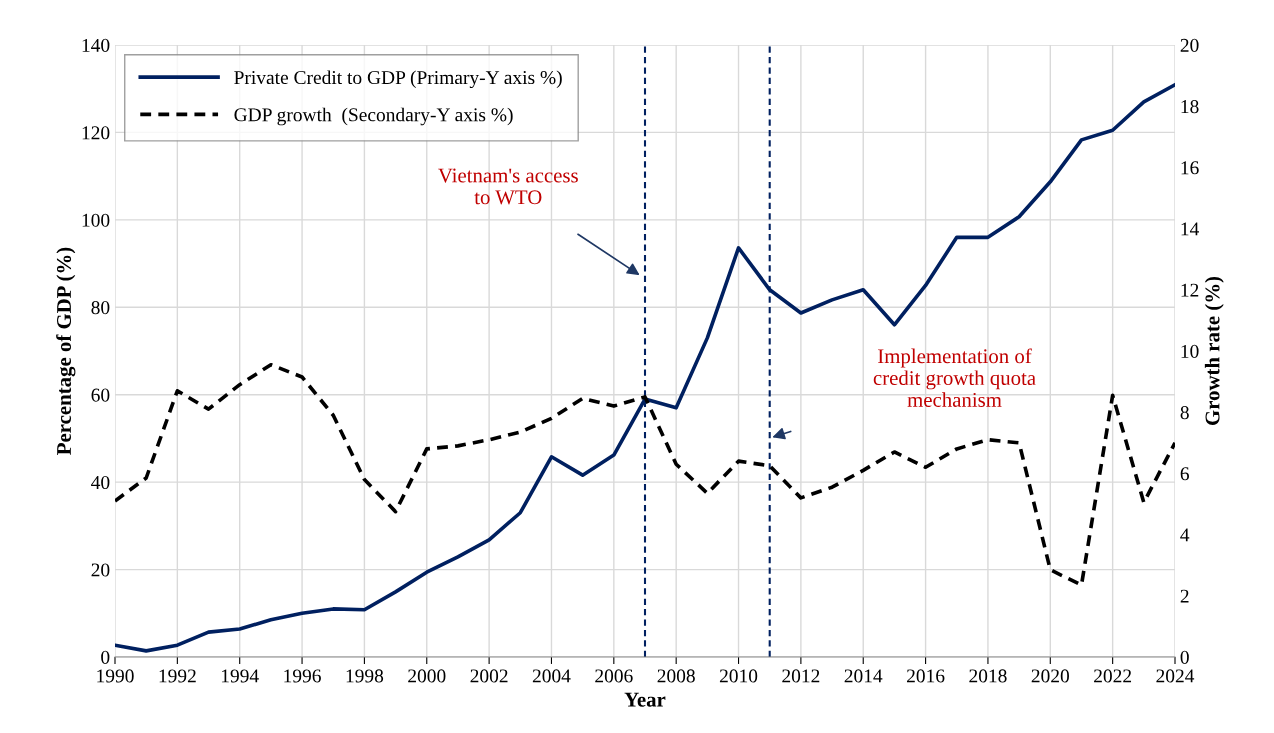 This screenshot has height=733, width=1274. I want to click on legend-label: Private Credit to GDP (Primary-Y axis %), so click(398, 79).